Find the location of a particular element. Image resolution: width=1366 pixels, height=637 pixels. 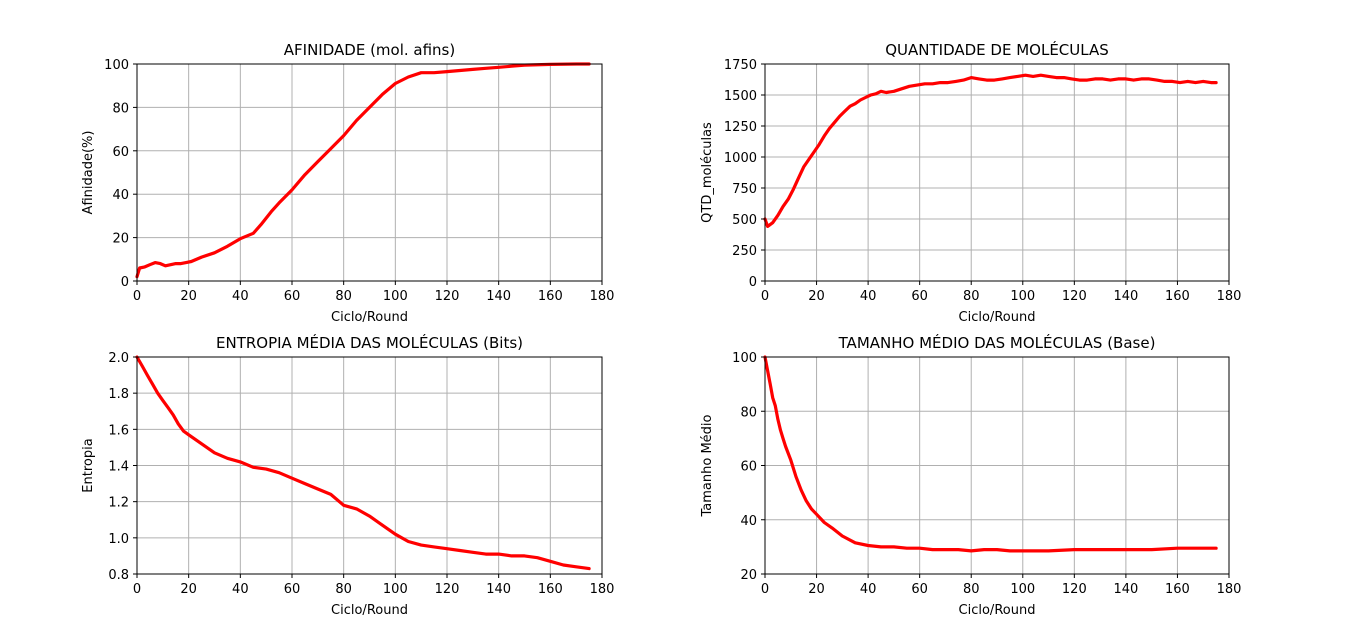

y-axis-label: QTD_moléculas is located at coordinates (707, 172).